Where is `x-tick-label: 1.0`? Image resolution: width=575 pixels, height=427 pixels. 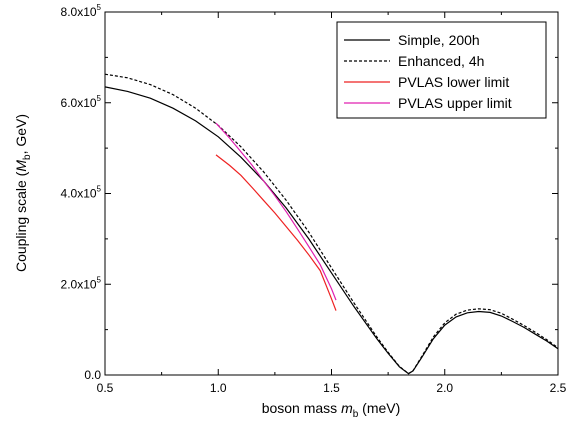 x-tick-label: 1.0 is located at coordinates (218, 388).